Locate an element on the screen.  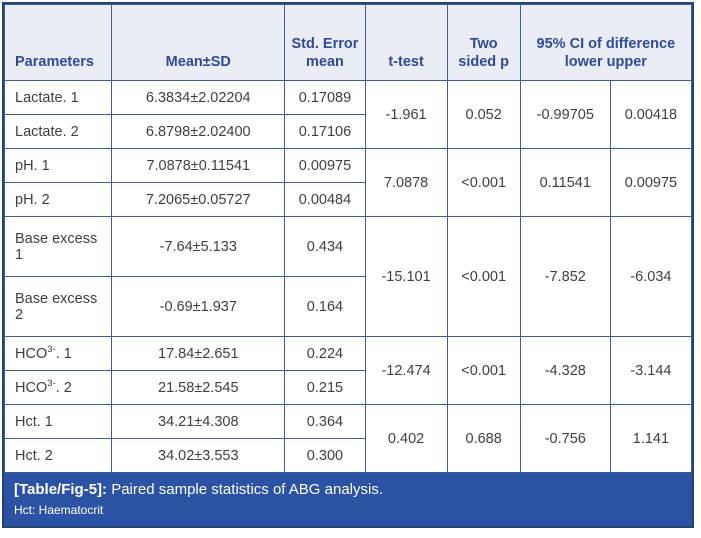
mean-sd-cell: 17.84±2.651 is located at coordinates (198, 353).